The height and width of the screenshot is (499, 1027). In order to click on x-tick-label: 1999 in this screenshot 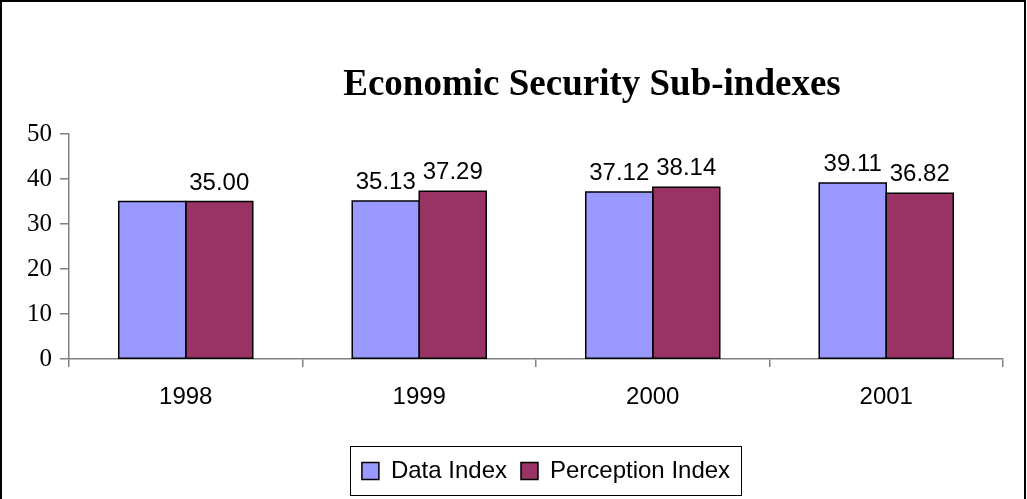, I will do `click(419, 396)`.